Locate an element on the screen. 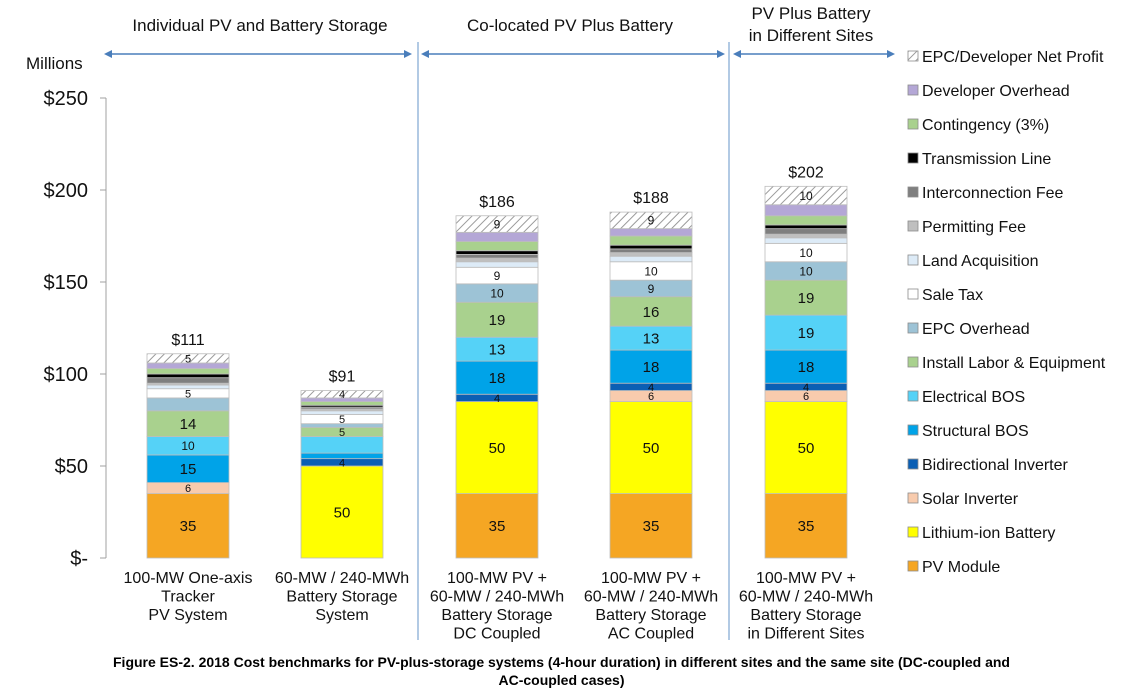 The width and height of the screenshot is (1123, 696). bar-total-label: $188 is located at coordinates (651, 198).